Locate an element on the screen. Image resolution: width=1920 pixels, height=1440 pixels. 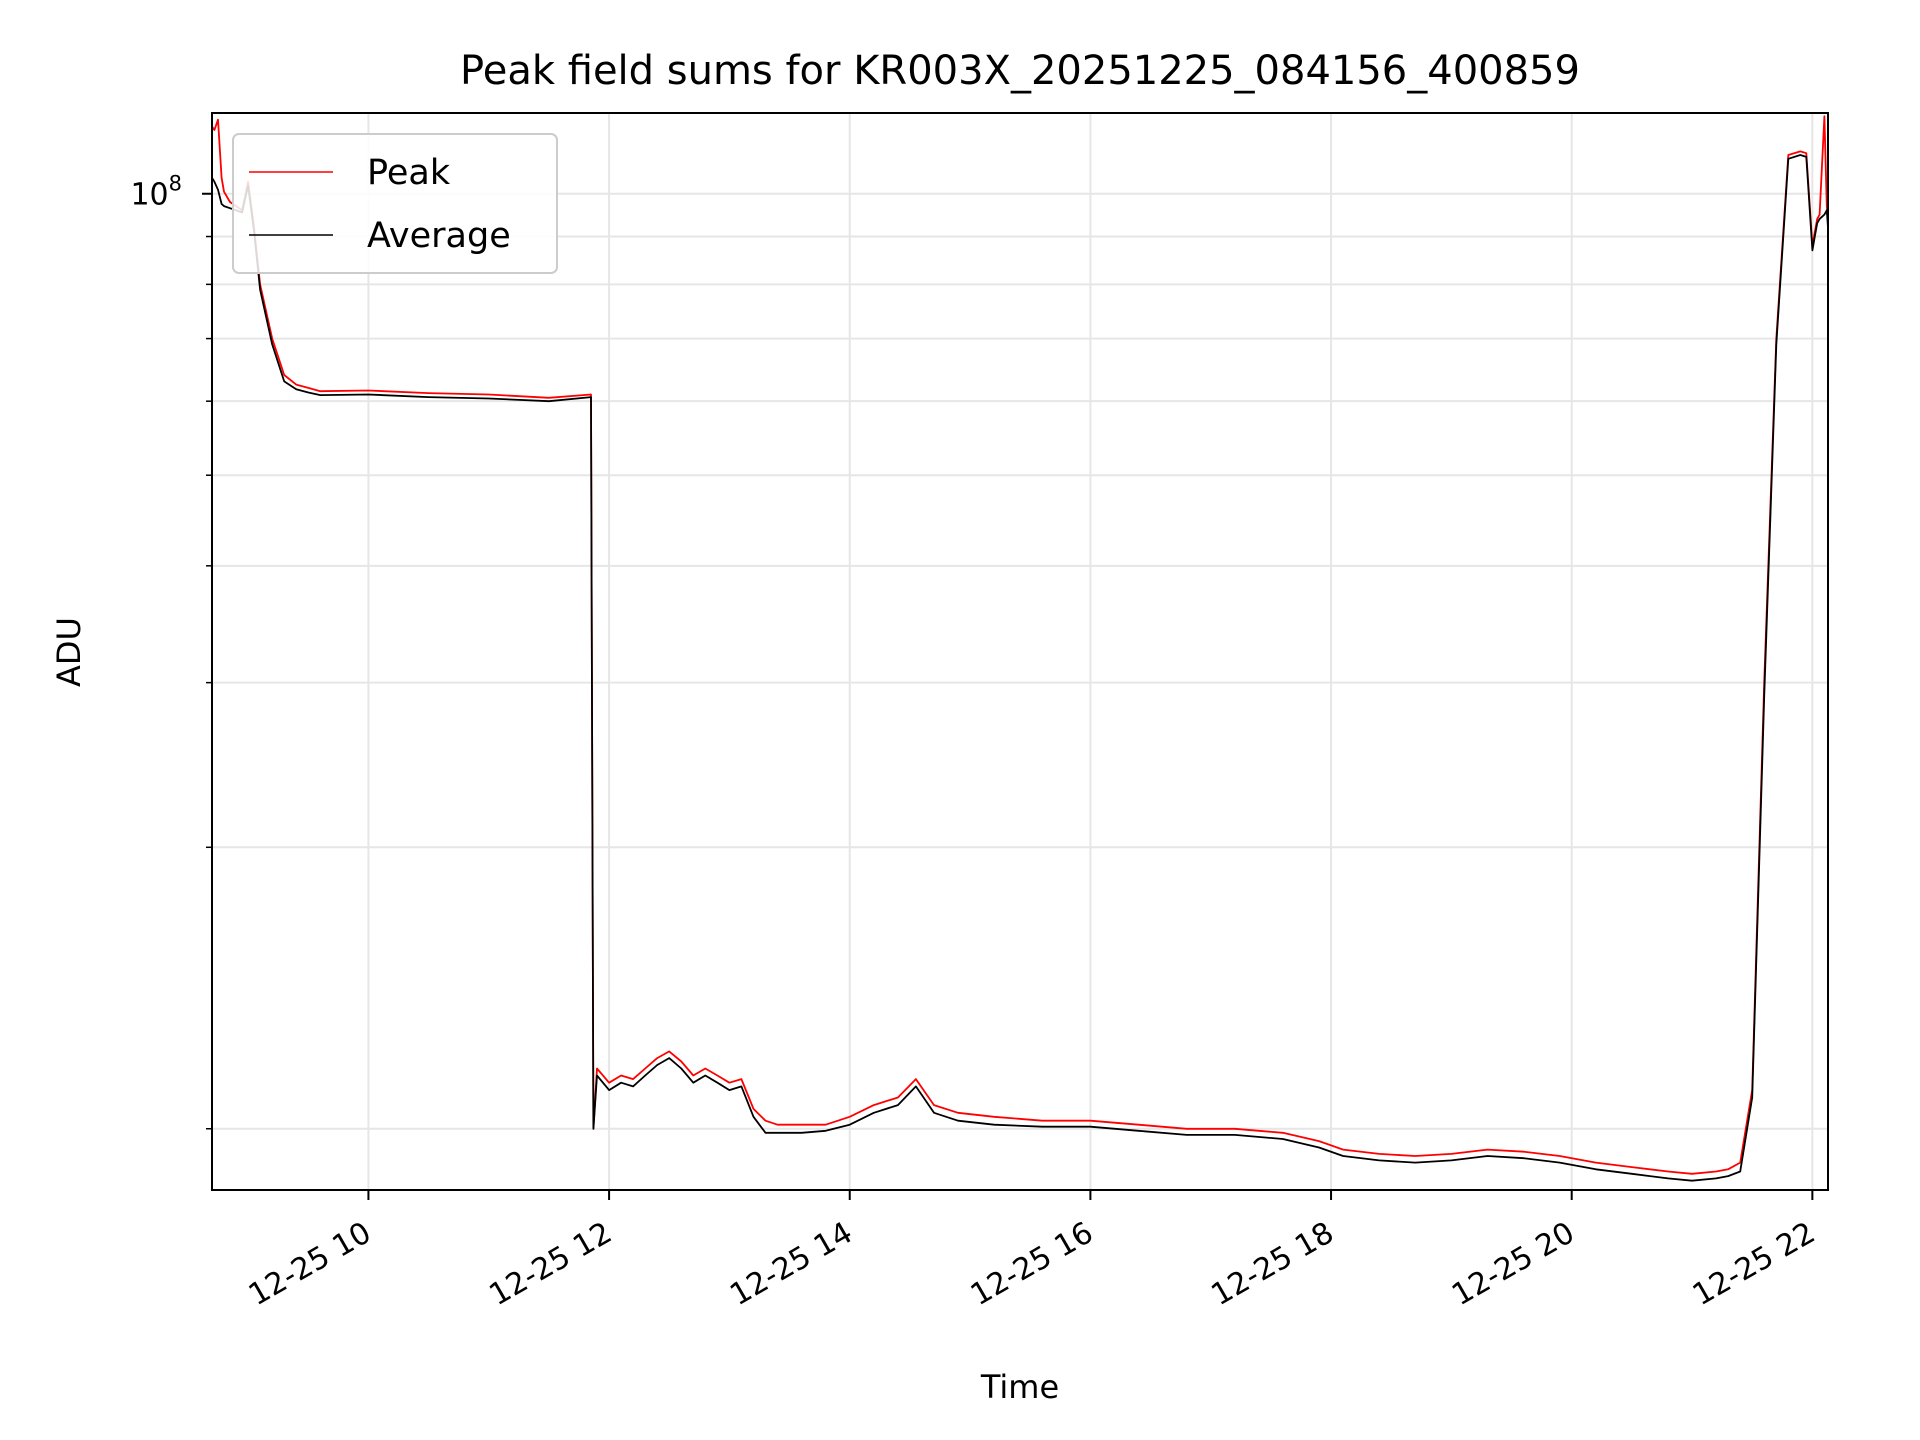
legend-label-peak: Peak is located at coordinates (409, 173).